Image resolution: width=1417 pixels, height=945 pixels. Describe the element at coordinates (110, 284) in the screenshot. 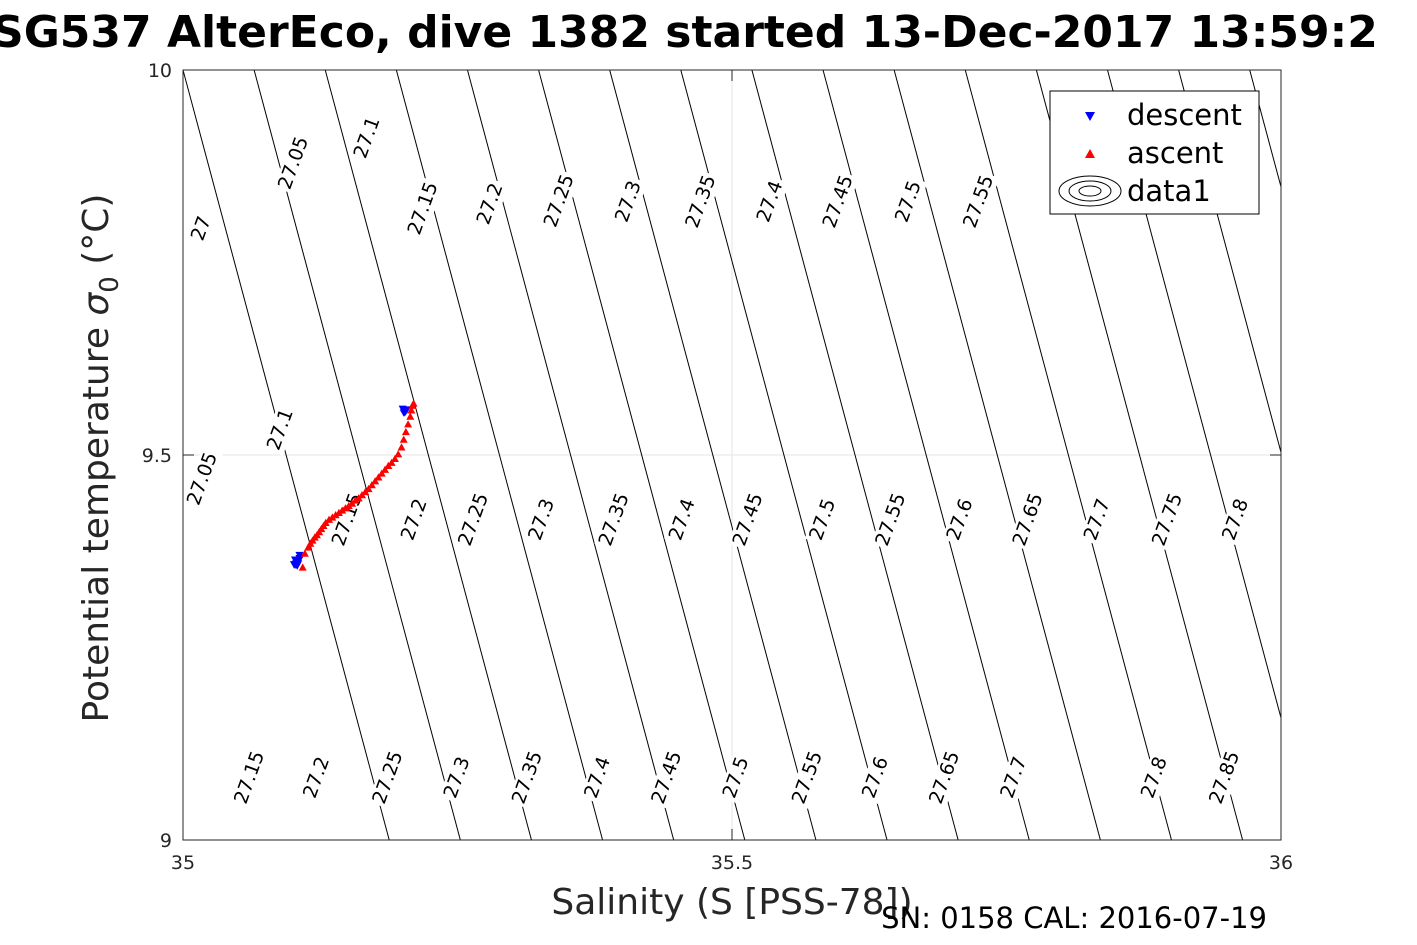

I see `y-axis-label-subscript: 0` at that location.